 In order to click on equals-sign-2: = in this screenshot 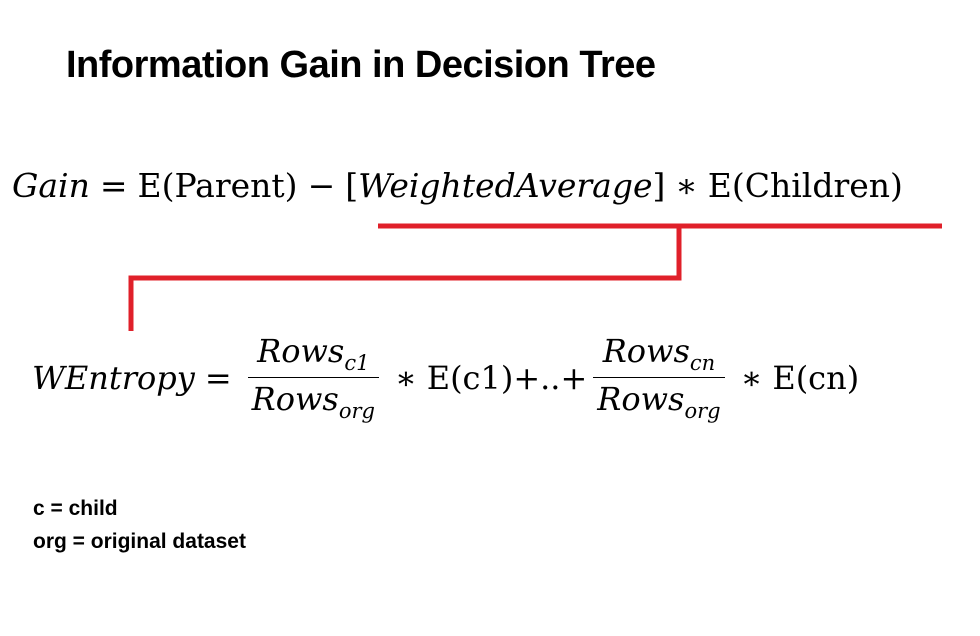, I will do `click(218, 377)`.